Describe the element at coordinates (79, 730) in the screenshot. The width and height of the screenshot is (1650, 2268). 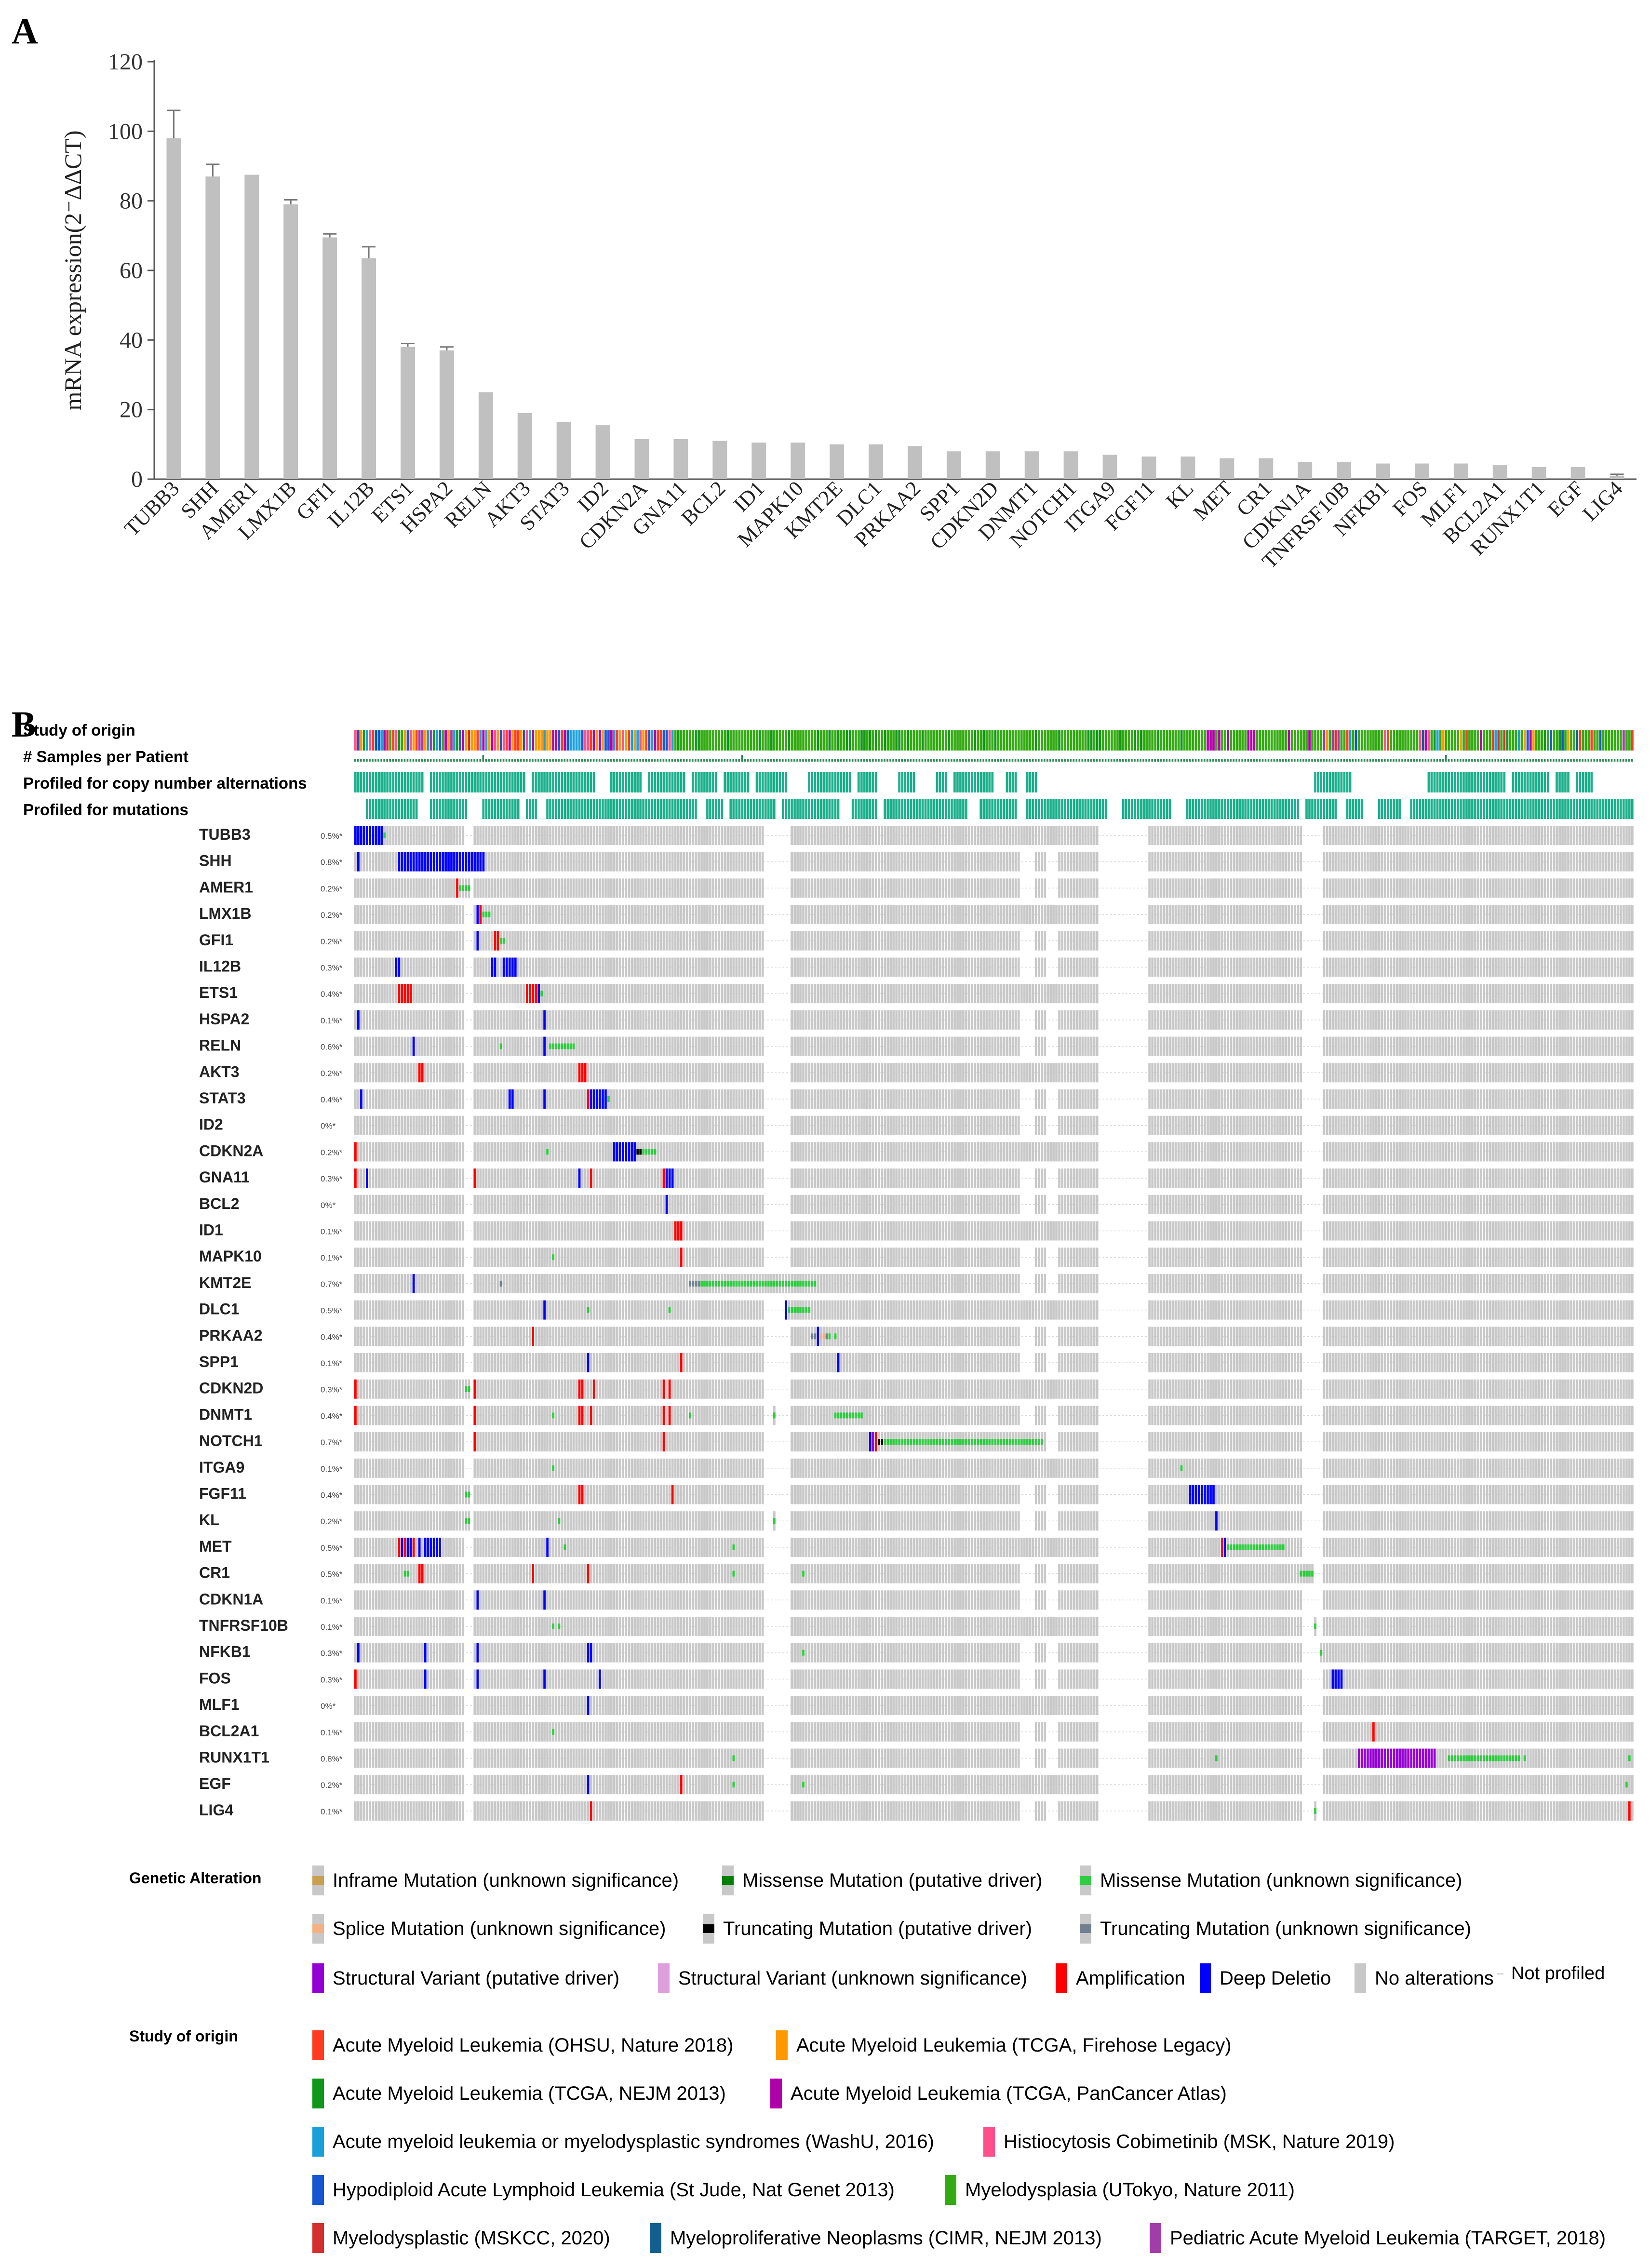
I see `track-label-study: Study of origin` at that location.